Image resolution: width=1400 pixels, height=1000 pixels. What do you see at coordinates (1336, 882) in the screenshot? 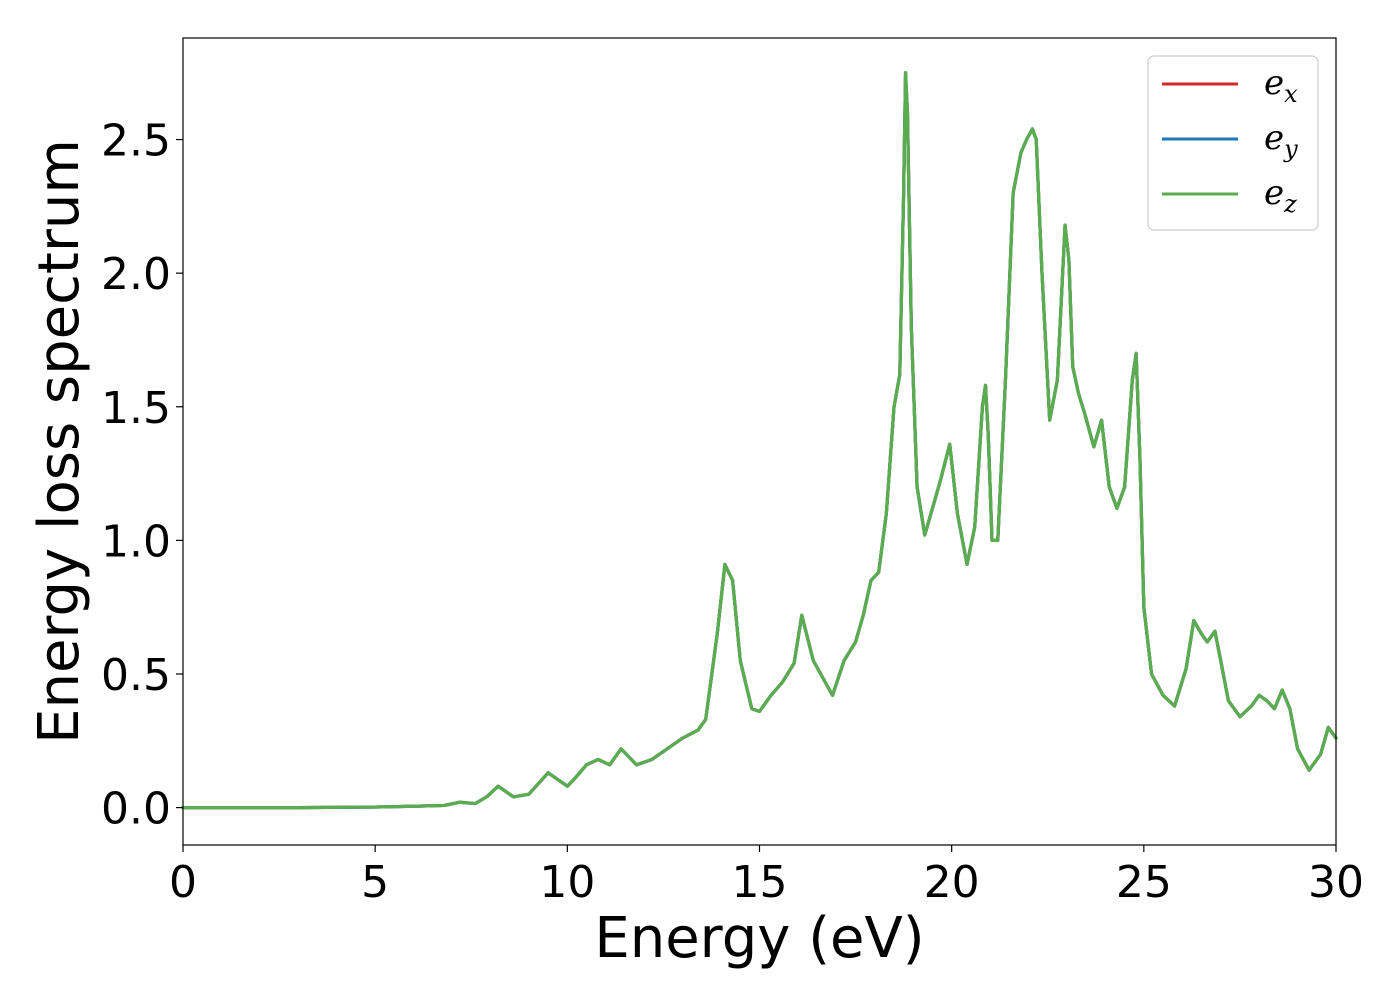
I see `x-tick-label: 30` at bounding box center [1336, 882].